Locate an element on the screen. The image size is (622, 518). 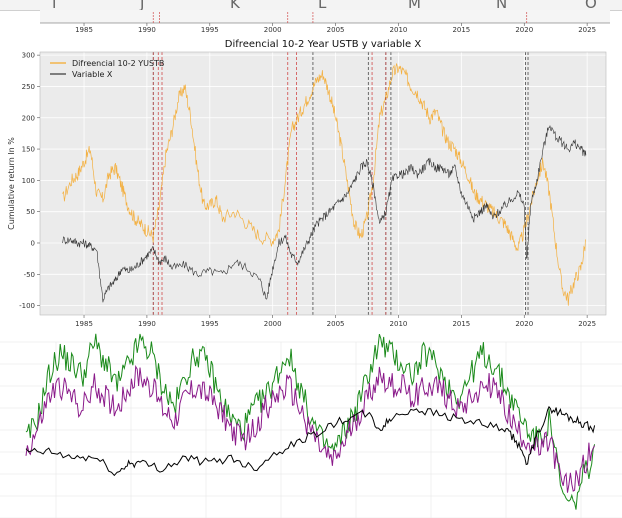
upper-x-tick-label: 2020 is located at coordinates (524, 30).